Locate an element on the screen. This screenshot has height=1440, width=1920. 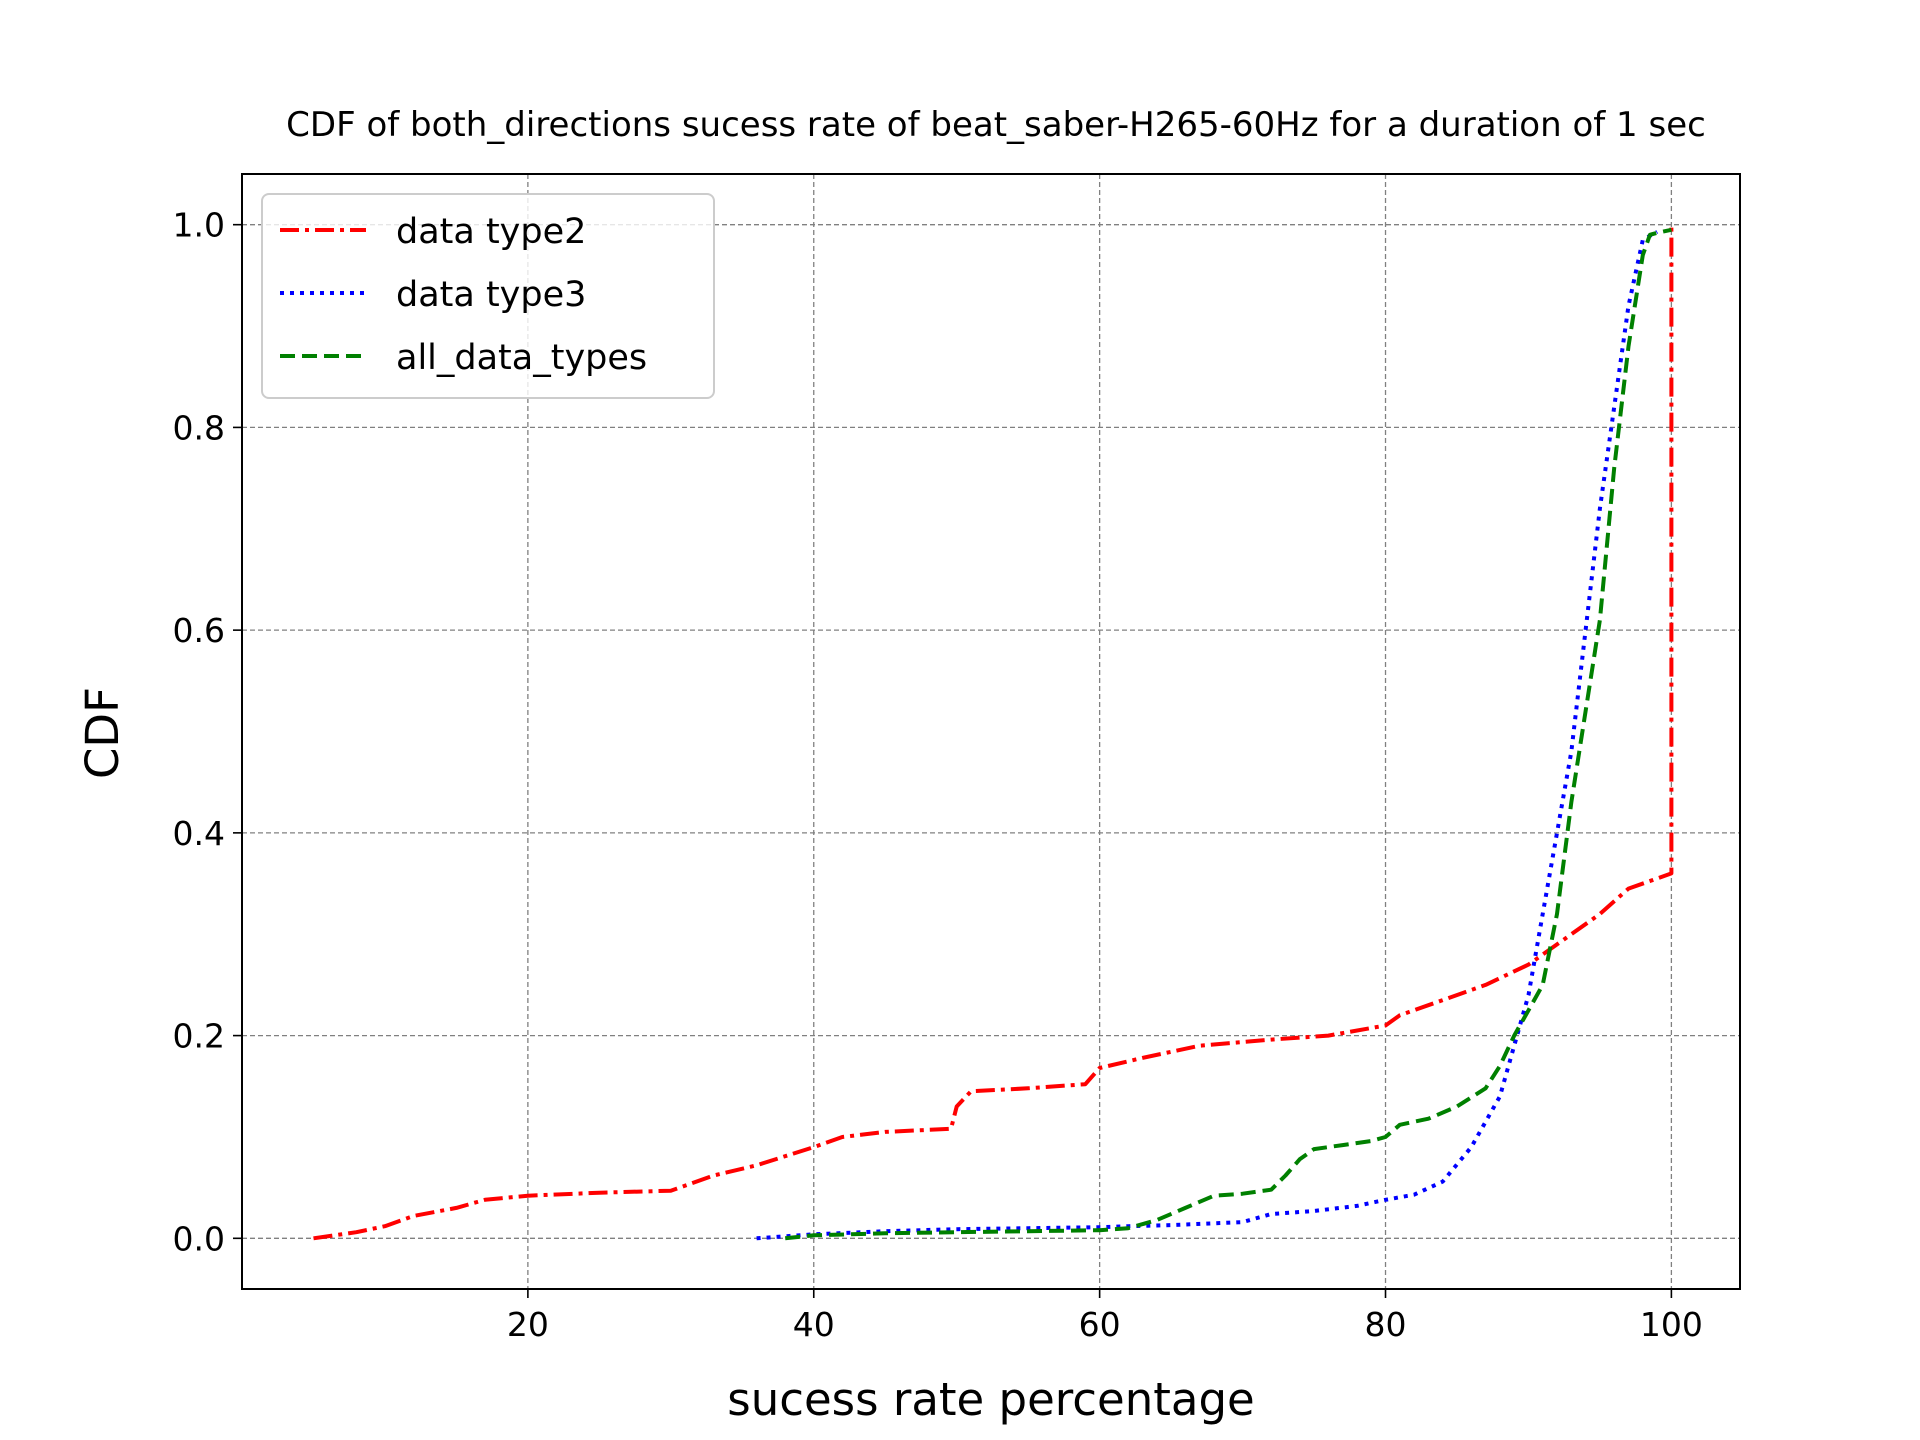
y-tick-label: 0.2 is located at coordinates (199, 1036).